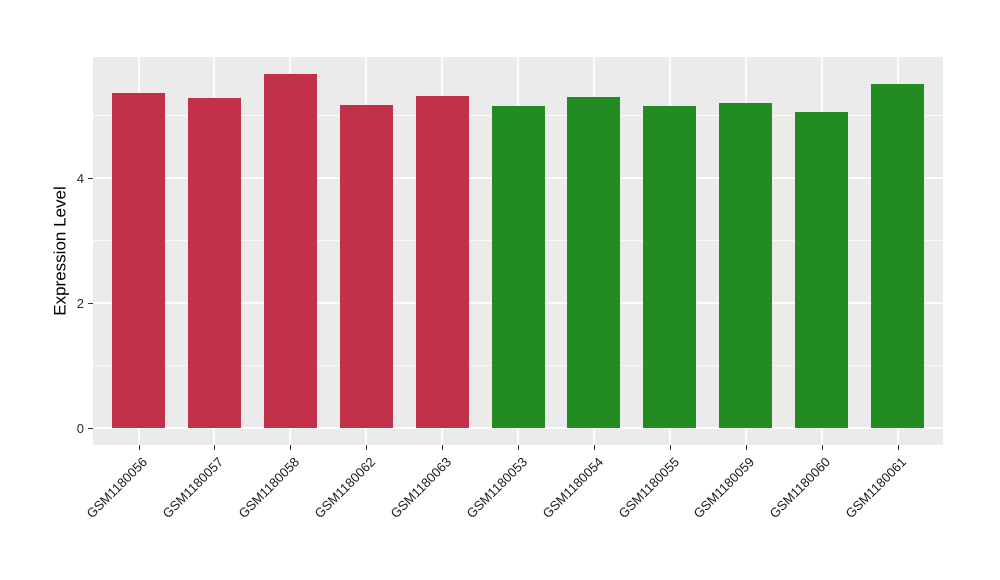 The image size is (1000, 580). Describe the element at coordinates (822, 270) in the screenshot. I see `bar-GSM1180060` at that location.